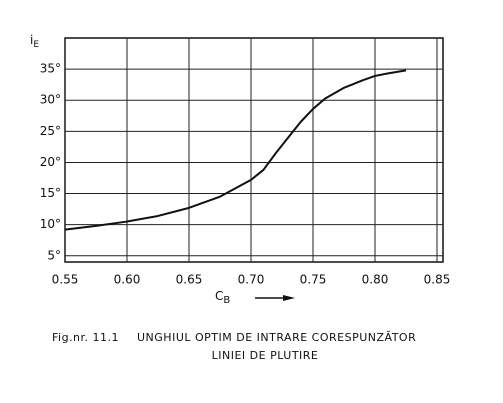 The width and height of the screenshot is (503, 403). I want to click on y-tick-label: 30°, so click(50, 100).